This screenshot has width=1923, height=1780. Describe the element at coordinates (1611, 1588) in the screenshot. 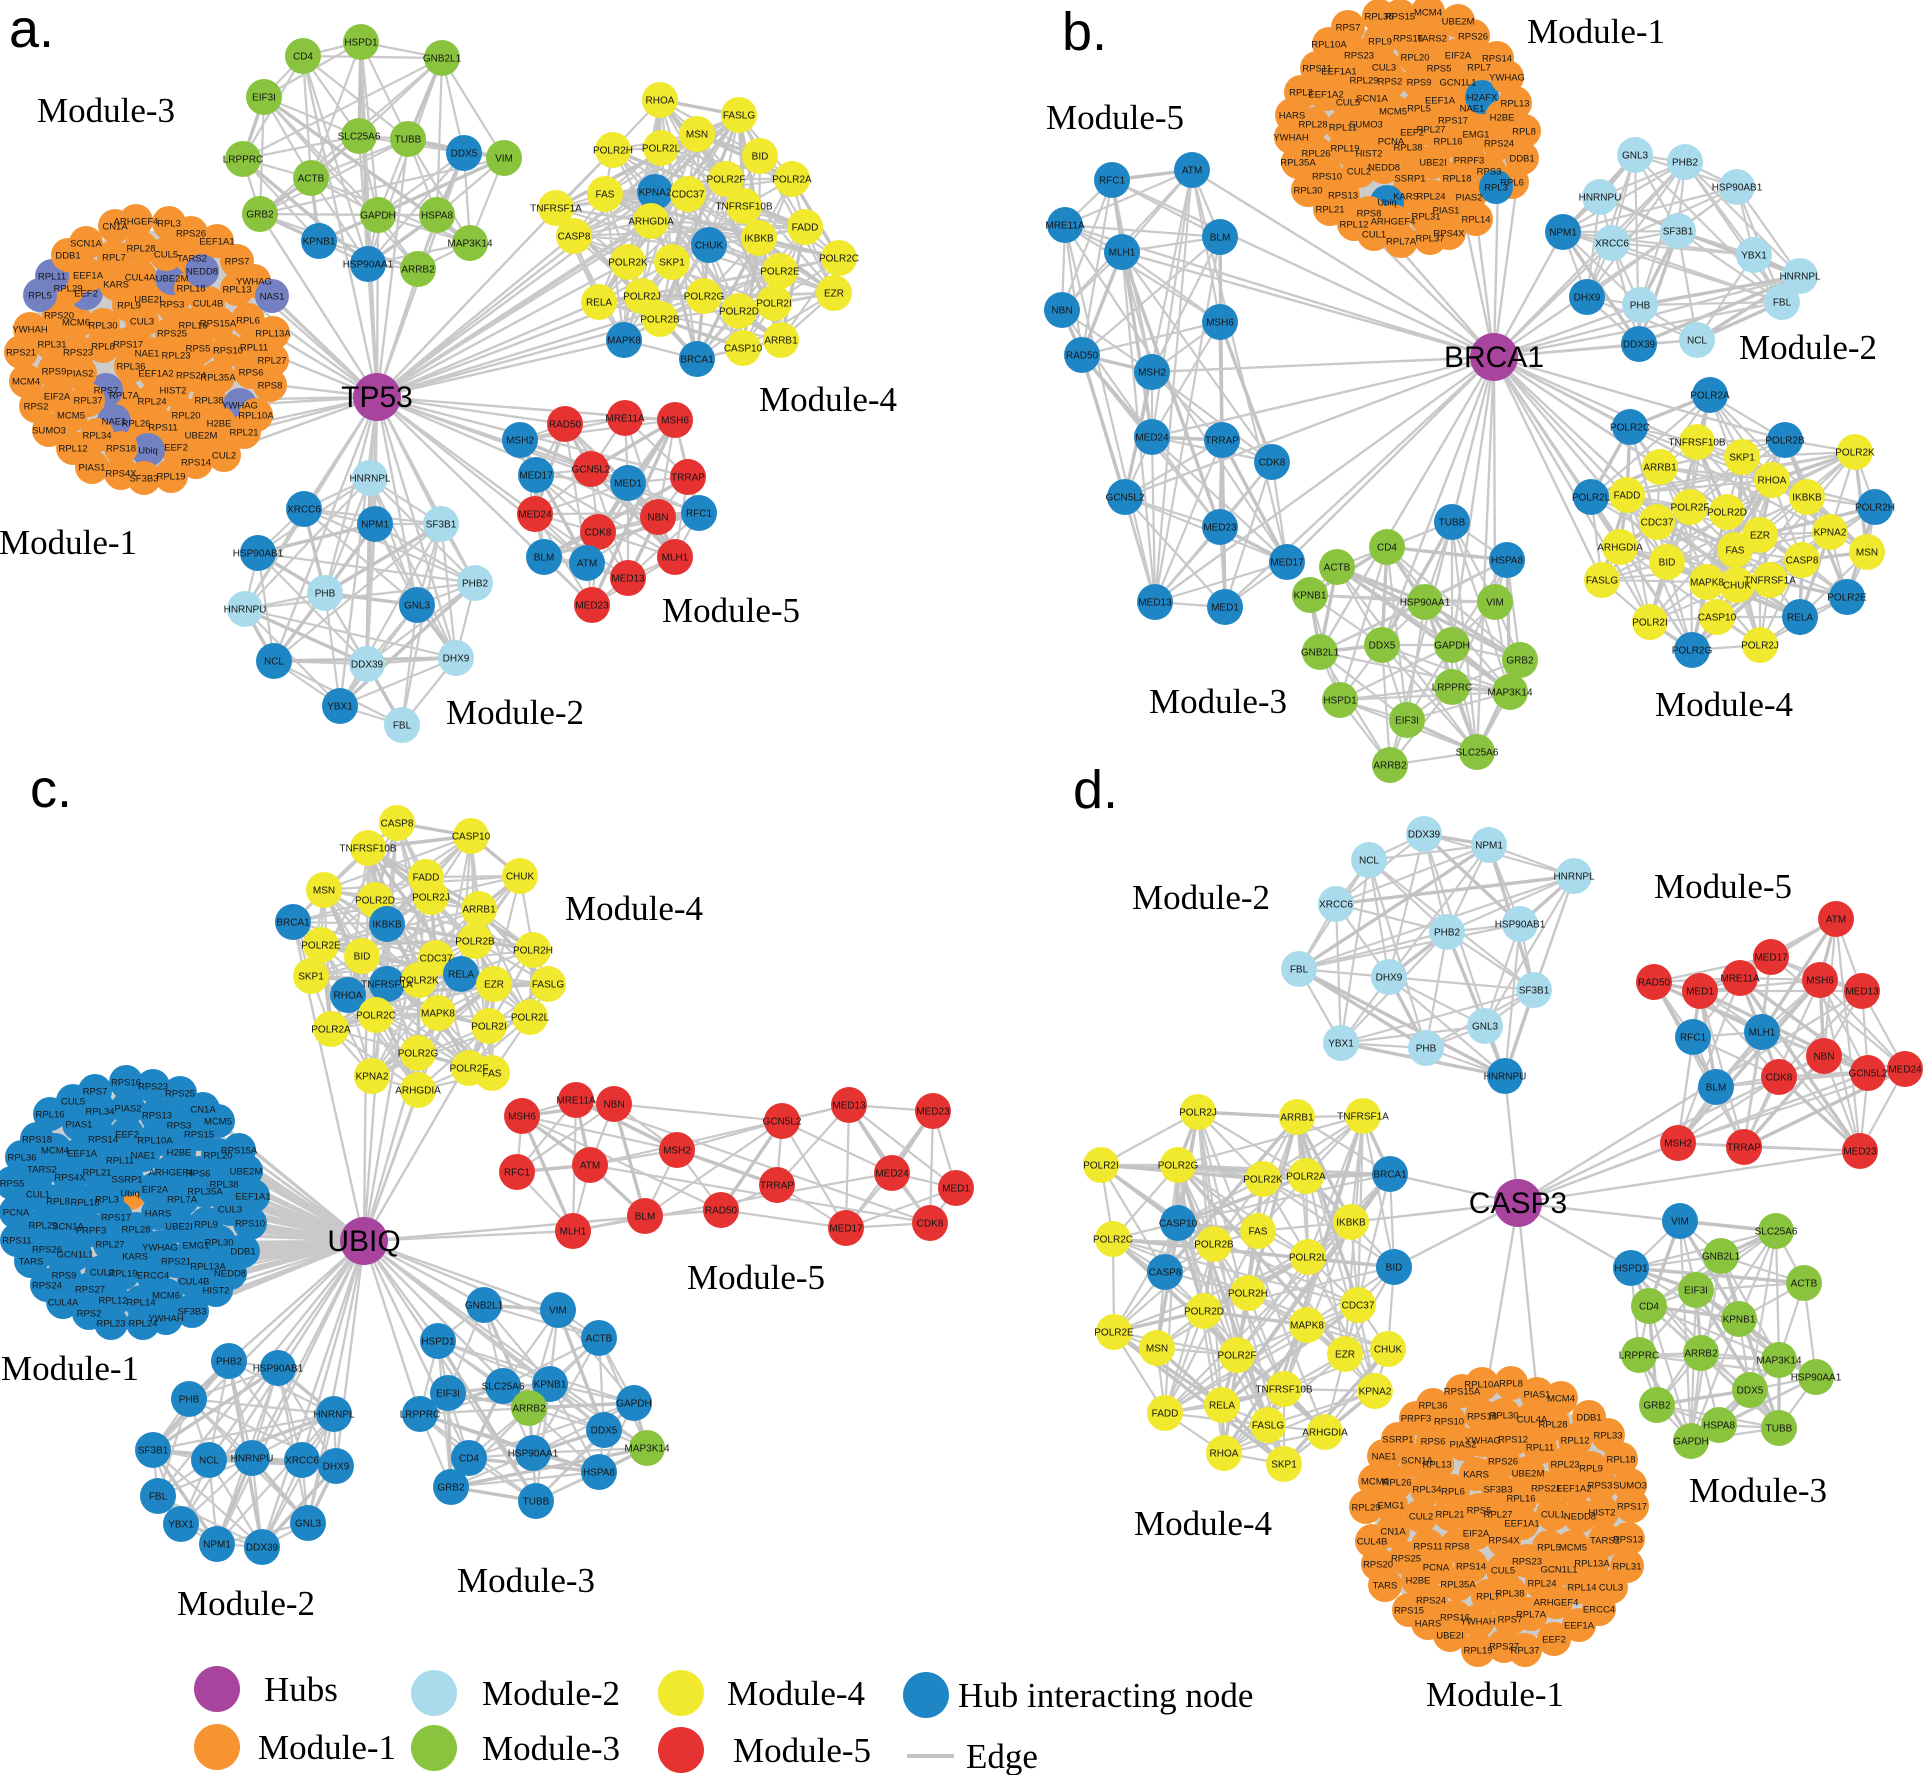

I see `svg-text: CUL3` at that location.